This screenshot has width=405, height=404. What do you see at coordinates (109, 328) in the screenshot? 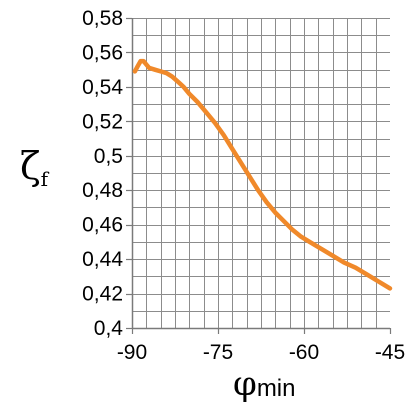
I see `y-tick-label: 0,4` at bounding box center [109, 328].